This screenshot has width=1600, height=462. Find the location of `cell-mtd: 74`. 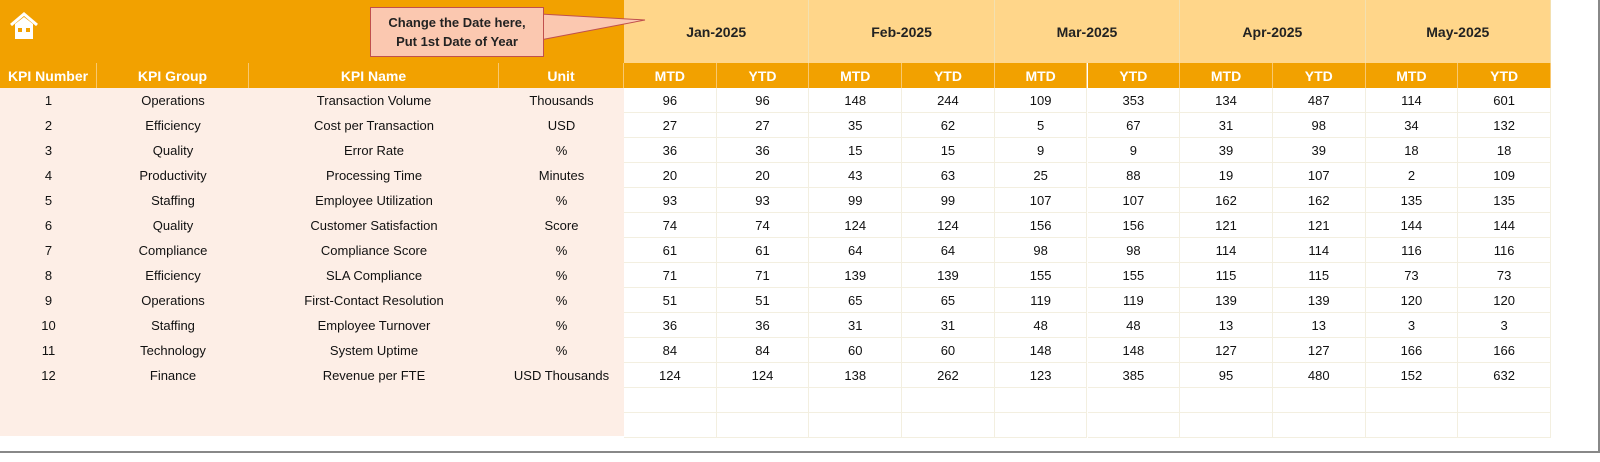

cell-mtd: 74 is located at coordinates (670, 225).